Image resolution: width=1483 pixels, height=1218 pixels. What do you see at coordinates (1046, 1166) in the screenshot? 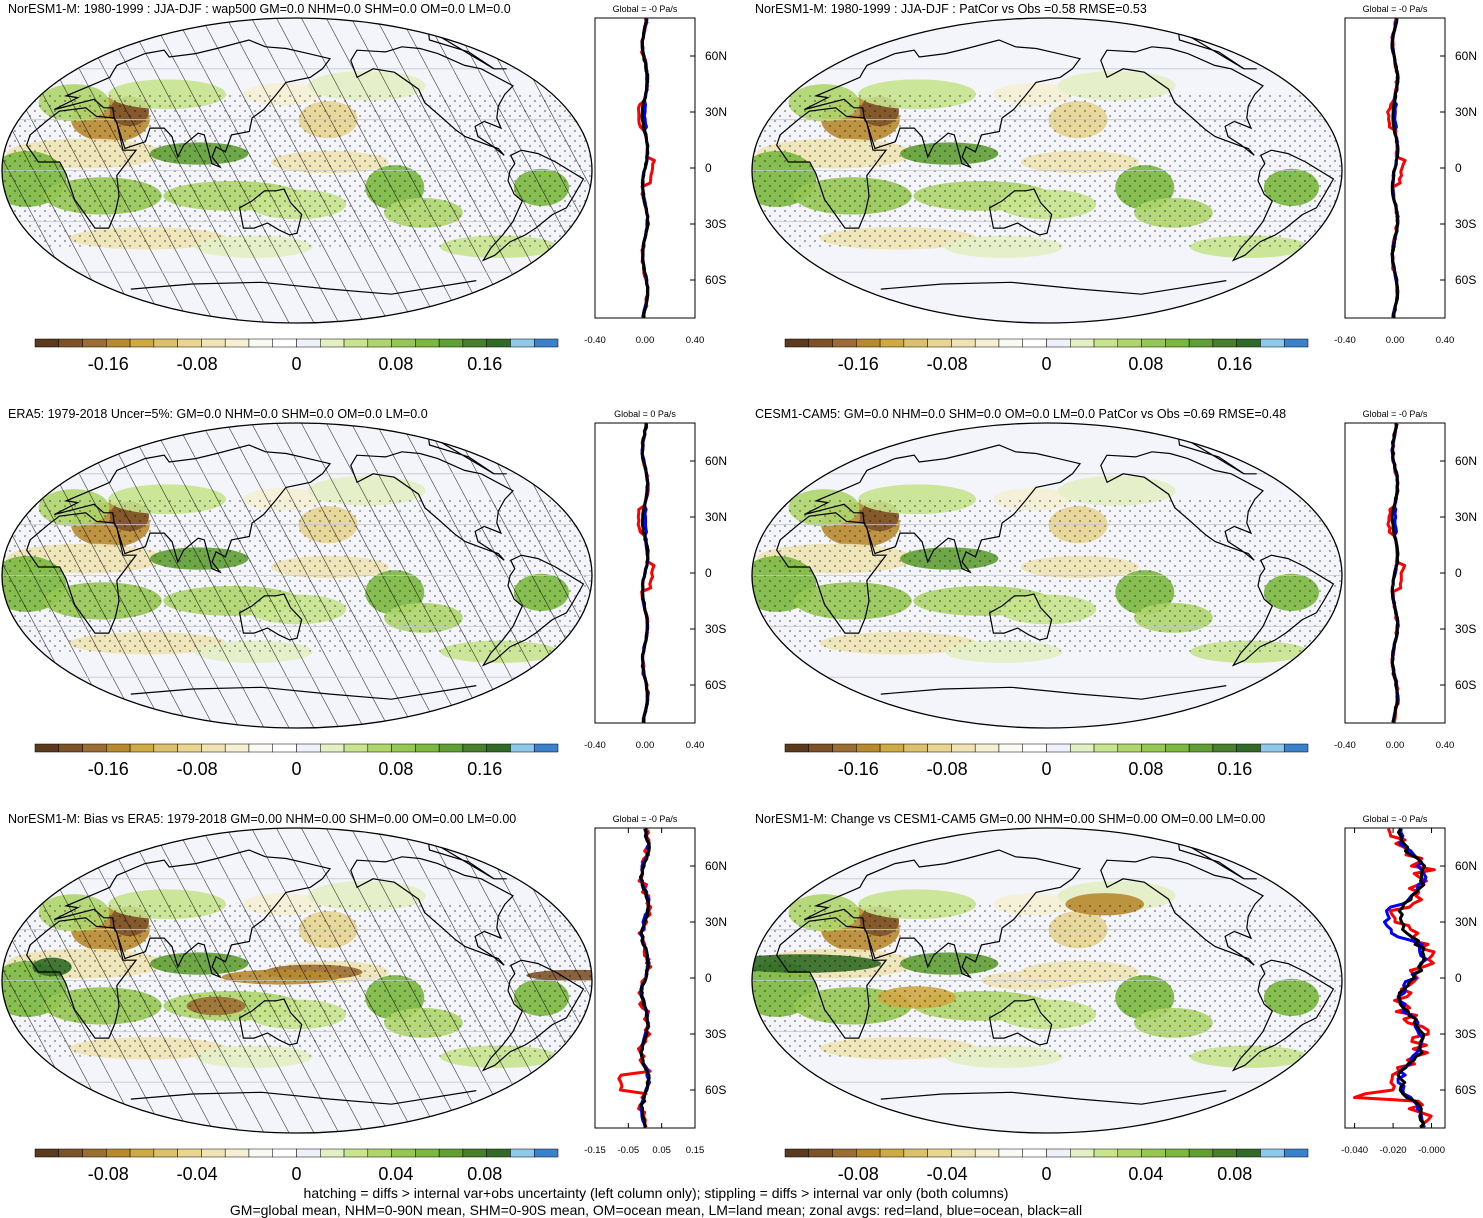
I see `colorbar: -0.08 -0.04 0 0.04 0.08` at bounding box center [1046, 1166].